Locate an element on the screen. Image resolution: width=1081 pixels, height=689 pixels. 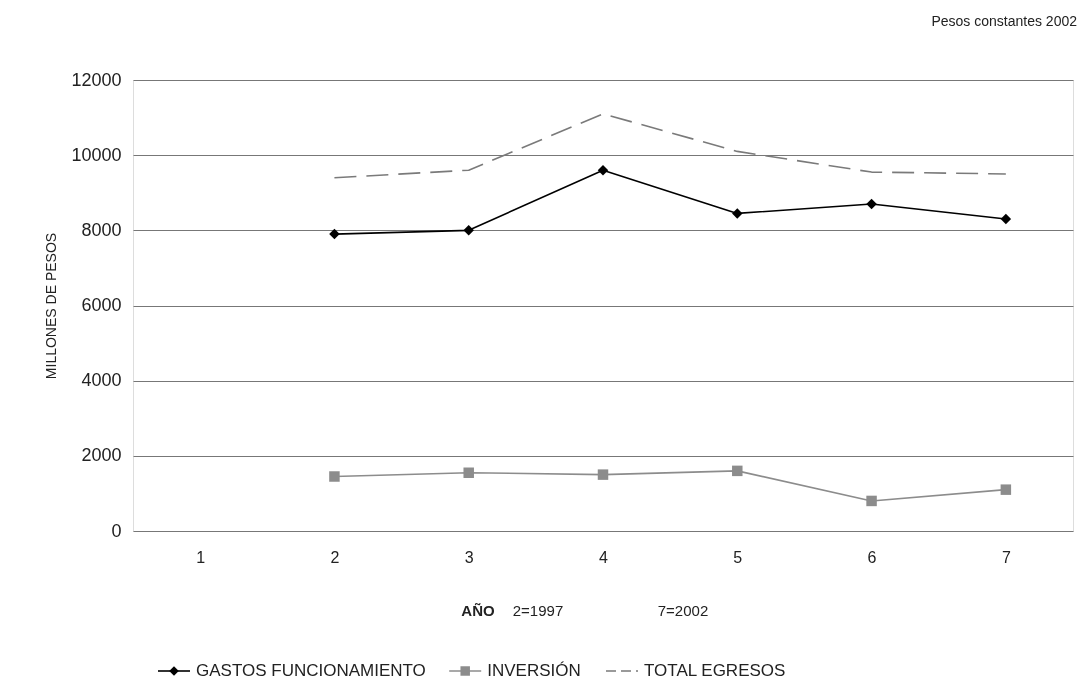
text: Pesos constantes 2002 is located at coordinates (1004, 21).